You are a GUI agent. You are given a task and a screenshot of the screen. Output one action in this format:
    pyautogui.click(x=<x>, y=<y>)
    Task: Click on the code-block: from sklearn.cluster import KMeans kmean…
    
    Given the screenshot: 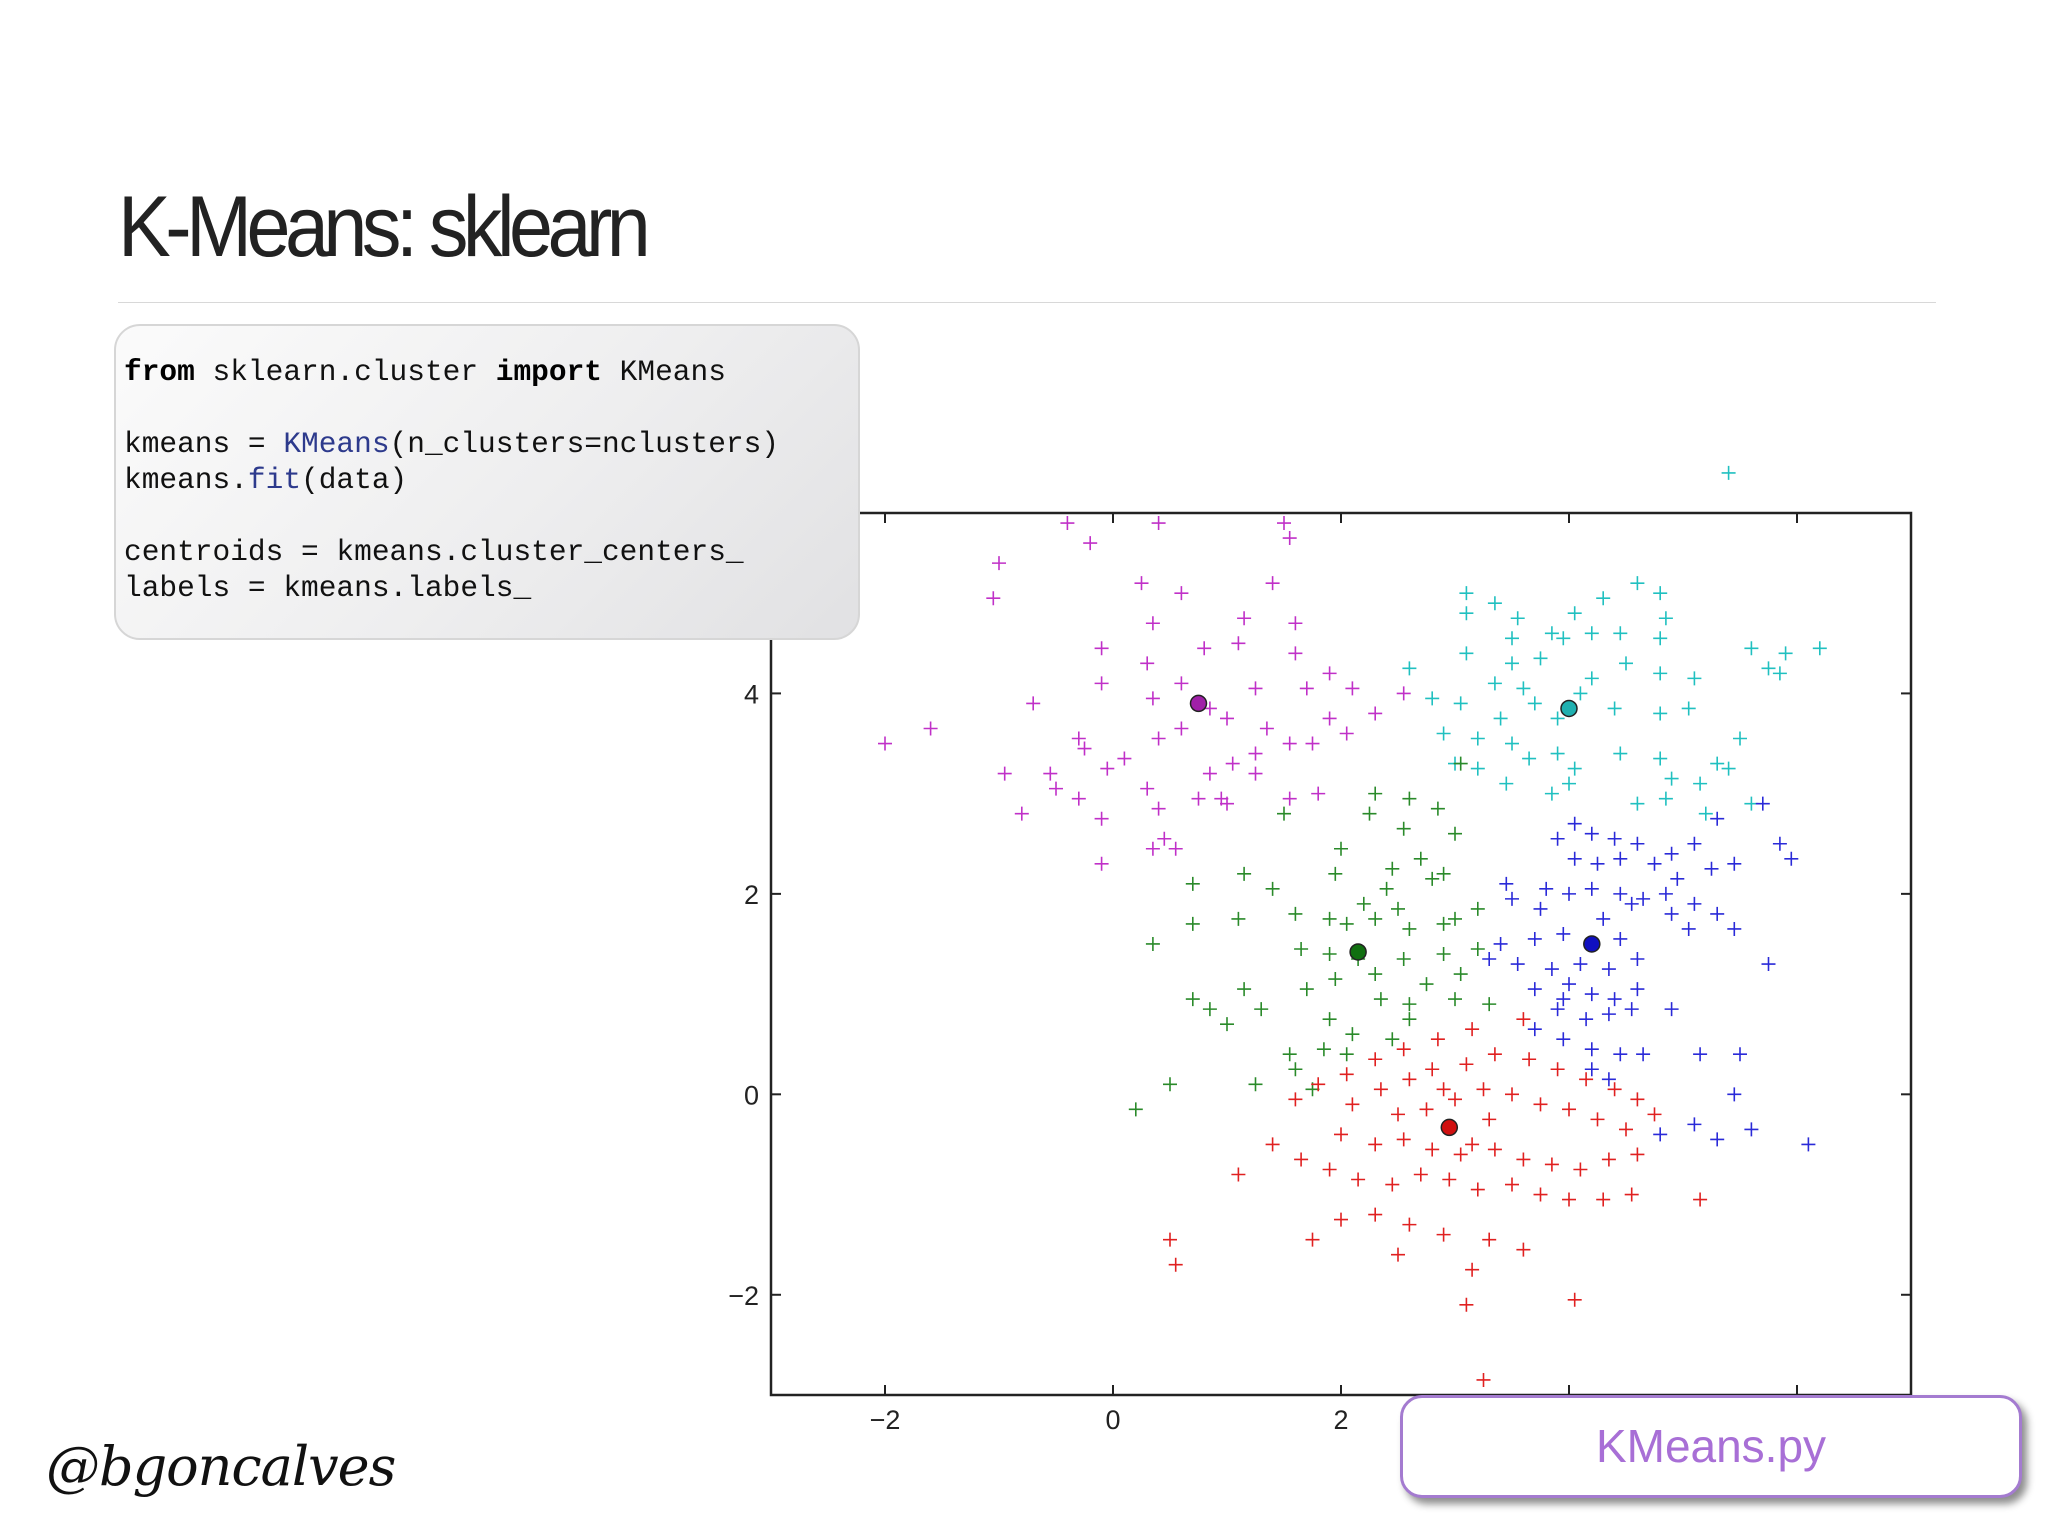 What is the action you would take?
    pyautogui.click(x=487, y=482)
    